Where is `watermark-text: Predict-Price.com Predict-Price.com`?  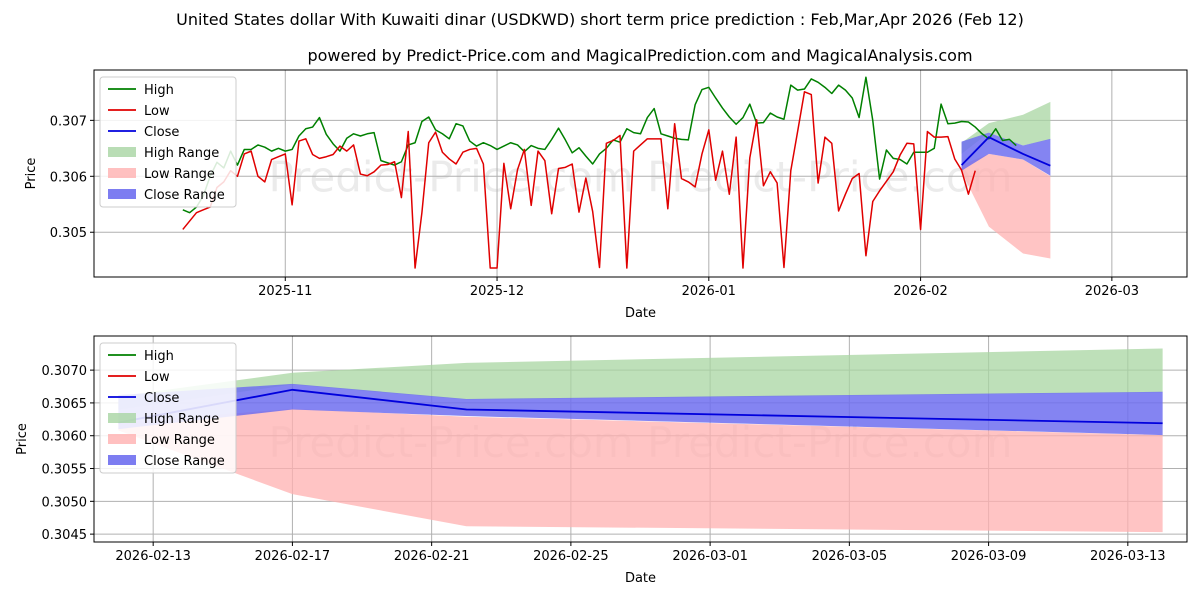
watermark-text: Predict-Price.com Predict-Price.com is located at coordinates (640, 177).